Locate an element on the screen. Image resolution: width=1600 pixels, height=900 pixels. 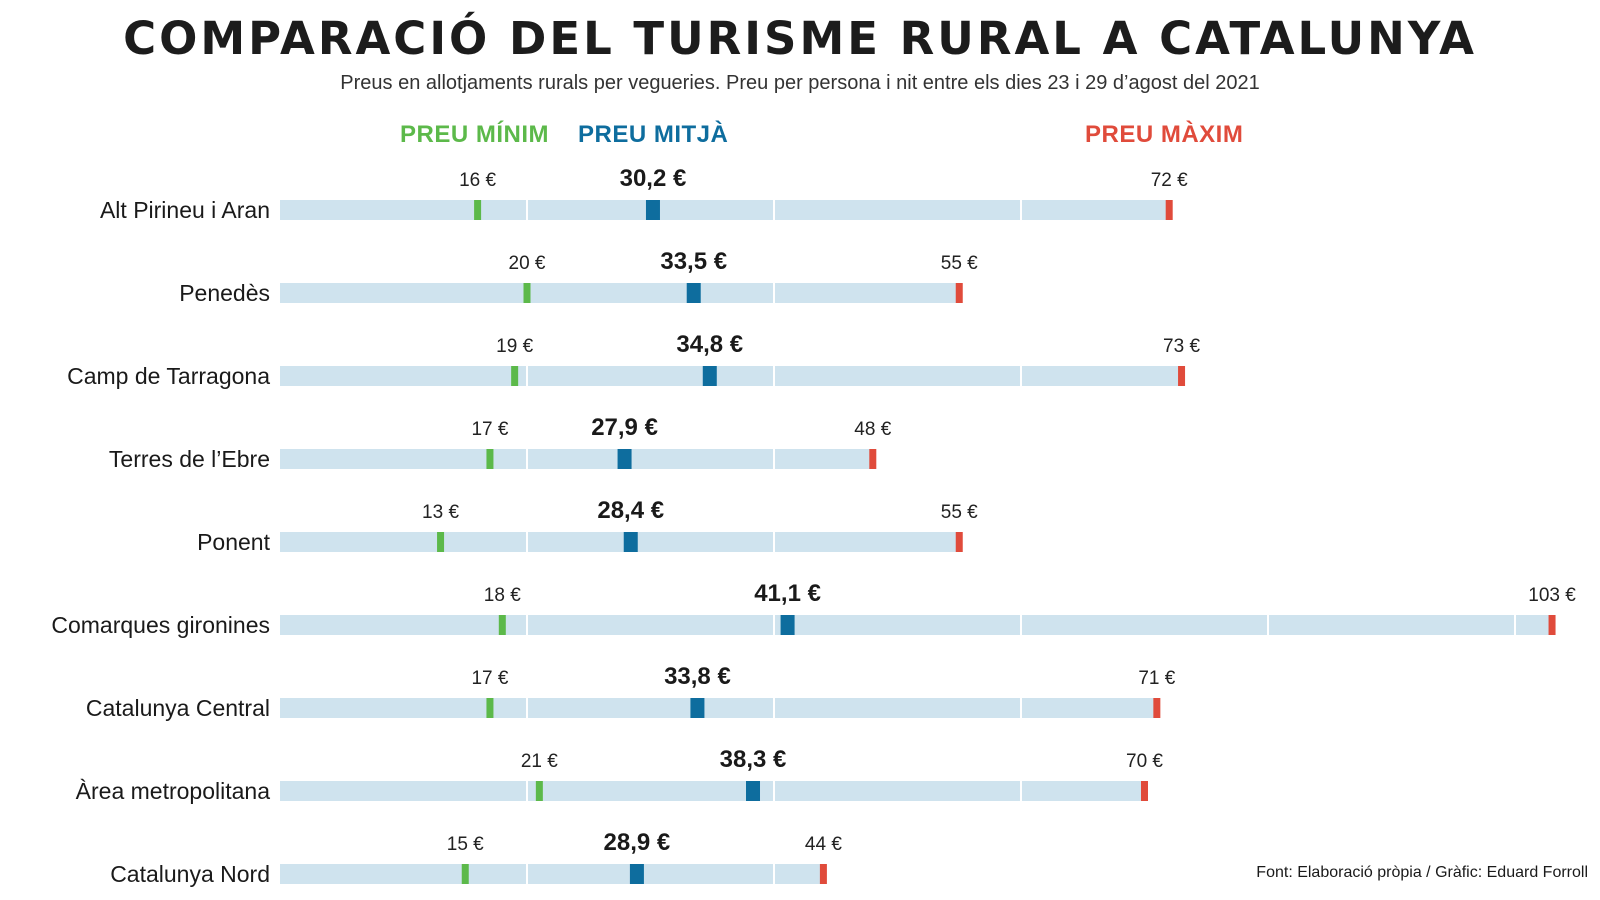
category-label: Catalunya Nord is located at coordinates (190, 874).